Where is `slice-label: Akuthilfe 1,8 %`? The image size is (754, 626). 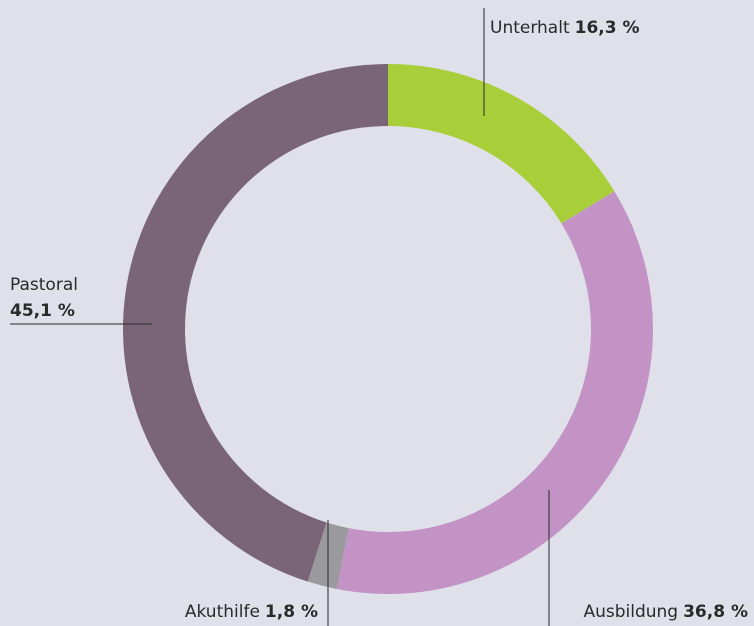
slice-label: Akuthilfe 1,8 % is located at coordinates (251, 612).